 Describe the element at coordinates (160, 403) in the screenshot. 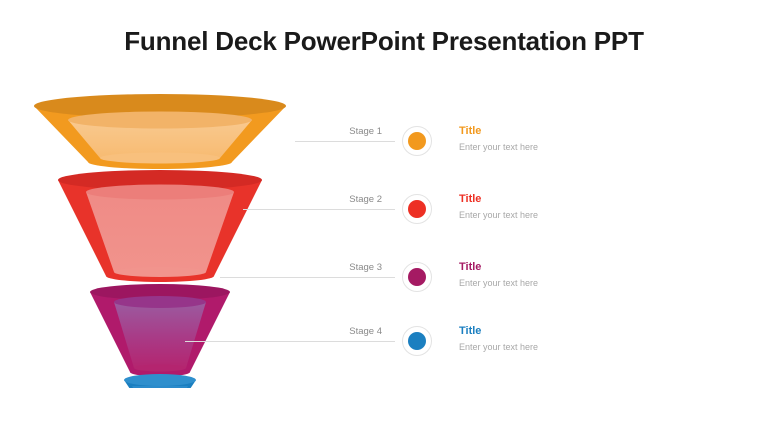

I see `funnel-segment-blue` at that location.